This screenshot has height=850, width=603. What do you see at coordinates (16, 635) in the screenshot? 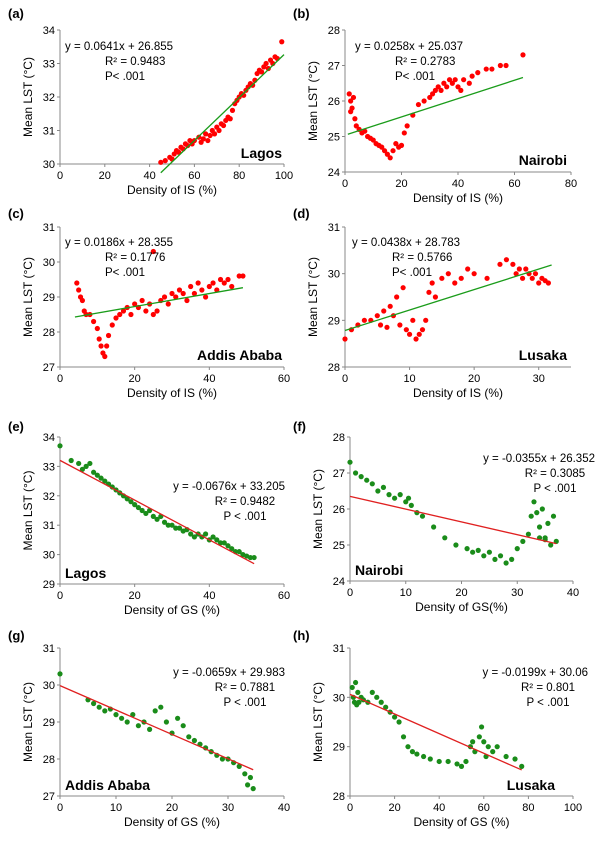
I see `panel-label: (g)` at bounding box center [16, 635].